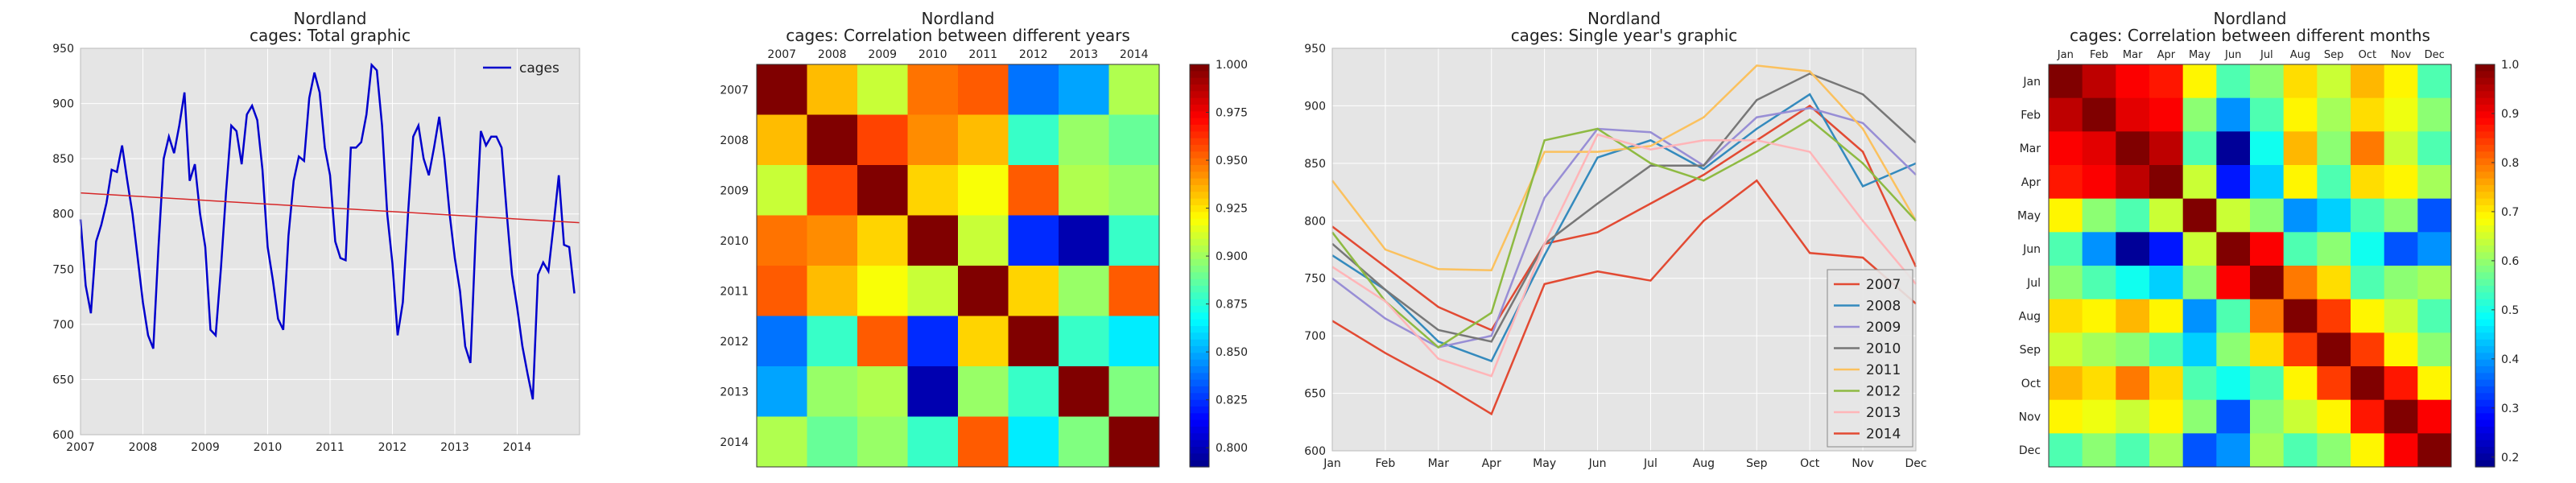 The image size is (2576, 483). Describe the element at coordinates (1315, 451) in the screenshot. I see `y-tick-label: 600` at that location.